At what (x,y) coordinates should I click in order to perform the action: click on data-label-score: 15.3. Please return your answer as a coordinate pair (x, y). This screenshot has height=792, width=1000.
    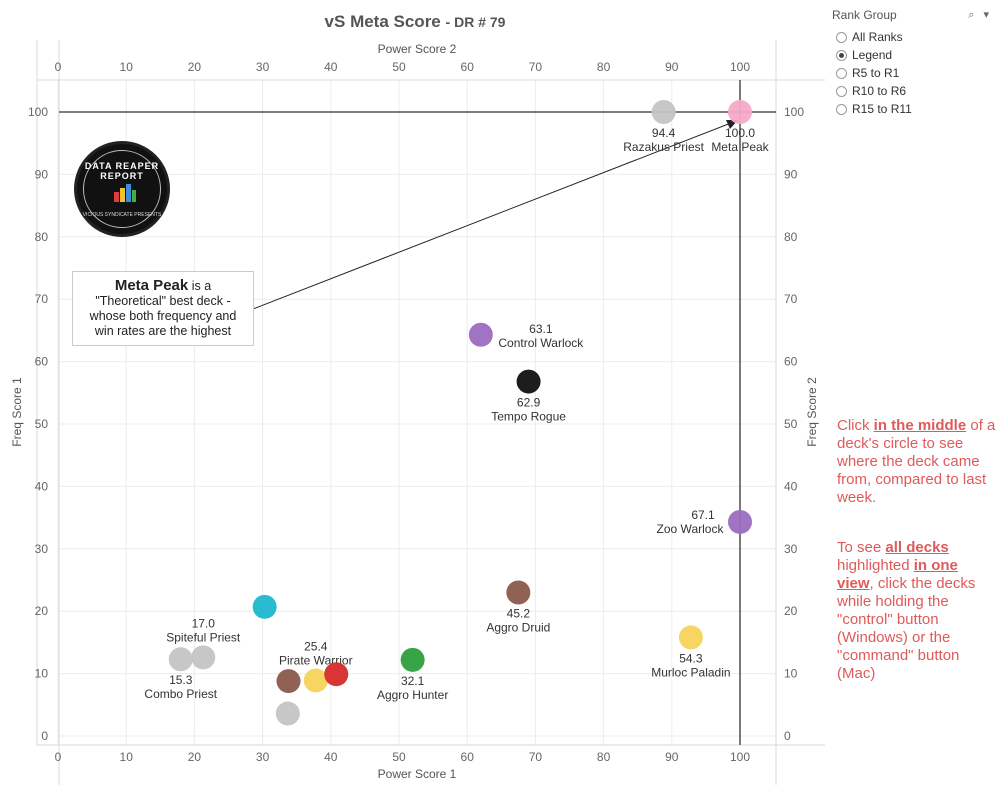
    Looking at the image, I should click on (181, 680).